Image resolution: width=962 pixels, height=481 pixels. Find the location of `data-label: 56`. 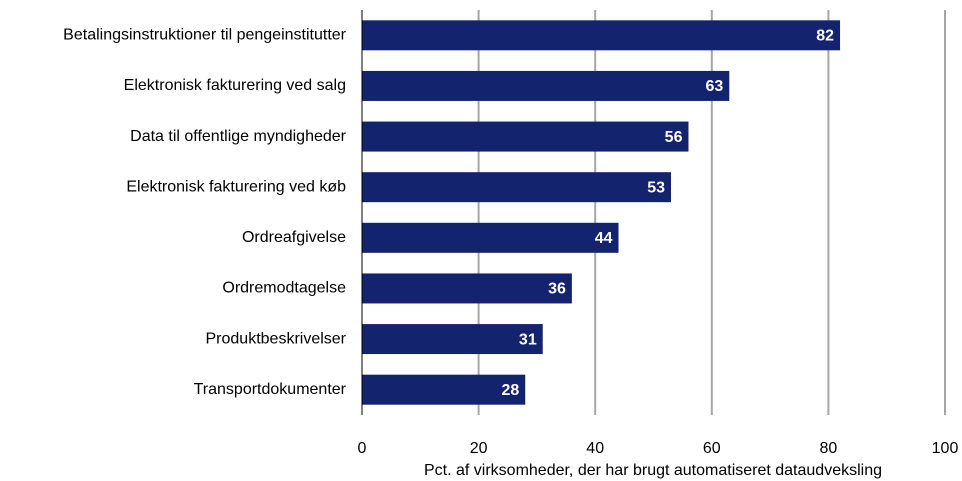

data-label: 56 is located at coordinates (674, 137).